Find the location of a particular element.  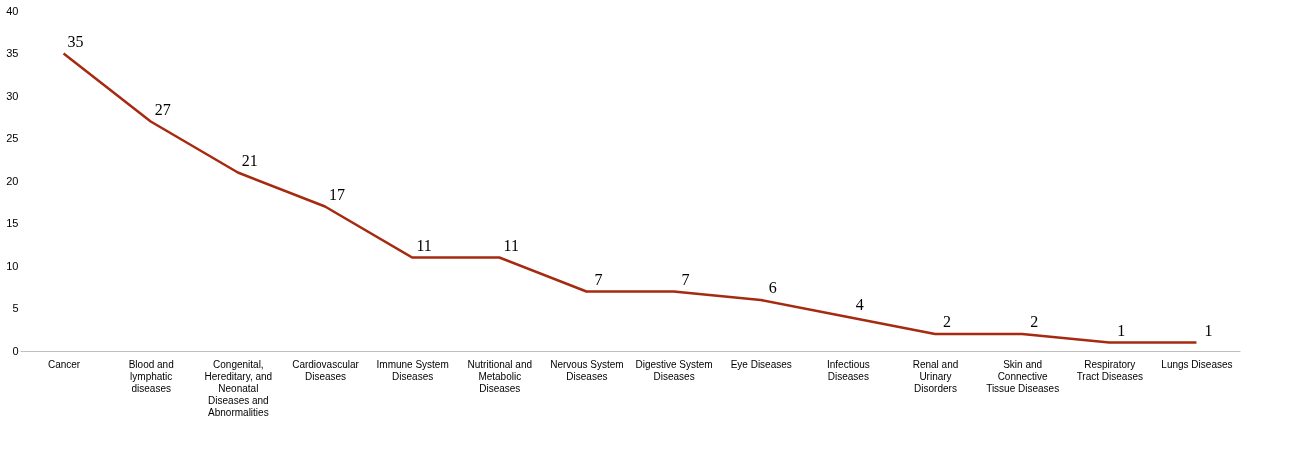

x-tick-label: Renal and Urinary Disorders is located at coordinates (935, 376).